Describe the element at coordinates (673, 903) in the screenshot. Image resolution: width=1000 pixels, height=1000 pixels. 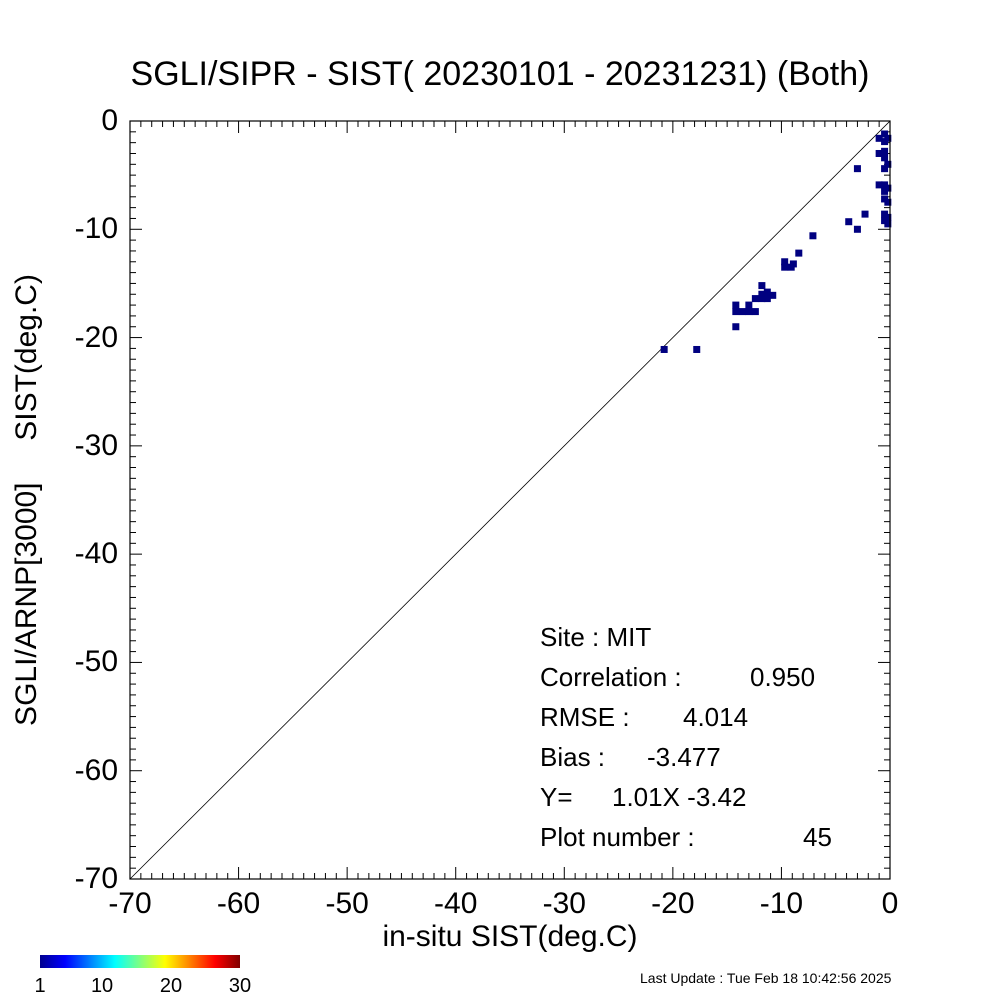
I see `x-tick-label: -20` at that location.